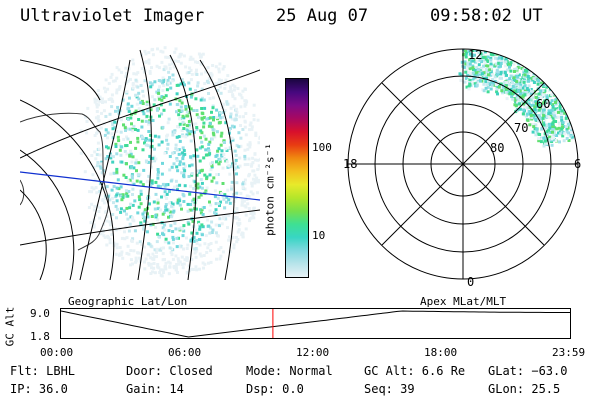  I want to click on x-tick-2359: 23:59, so click(569, 352).